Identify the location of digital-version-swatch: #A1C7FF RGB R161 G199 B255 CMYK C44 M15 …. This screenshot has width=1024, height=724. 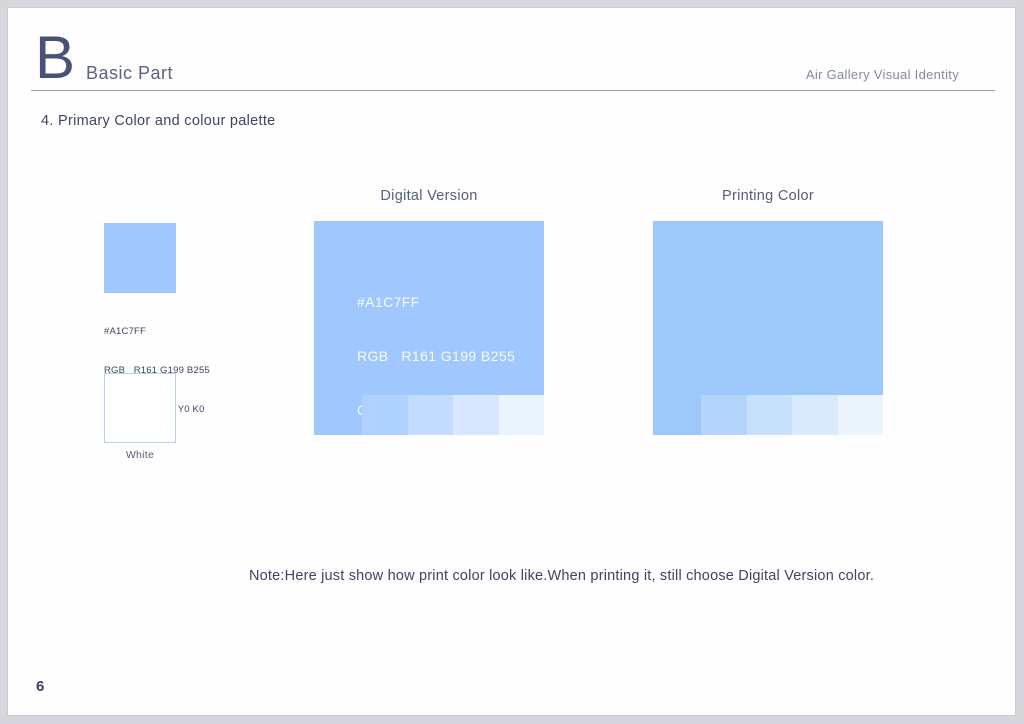
(429, 328).